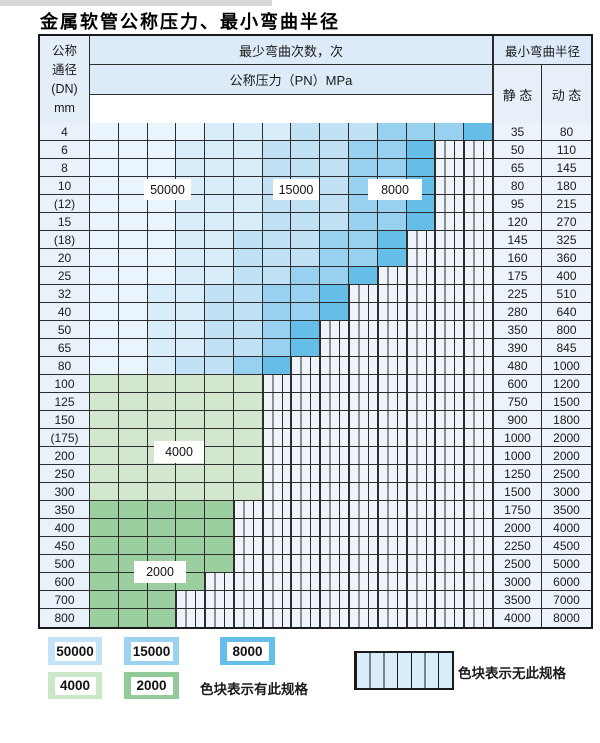 This screenshot has height=743, width=600. I want to click on dynamic-radius-value: 1200, so click(566, 383).